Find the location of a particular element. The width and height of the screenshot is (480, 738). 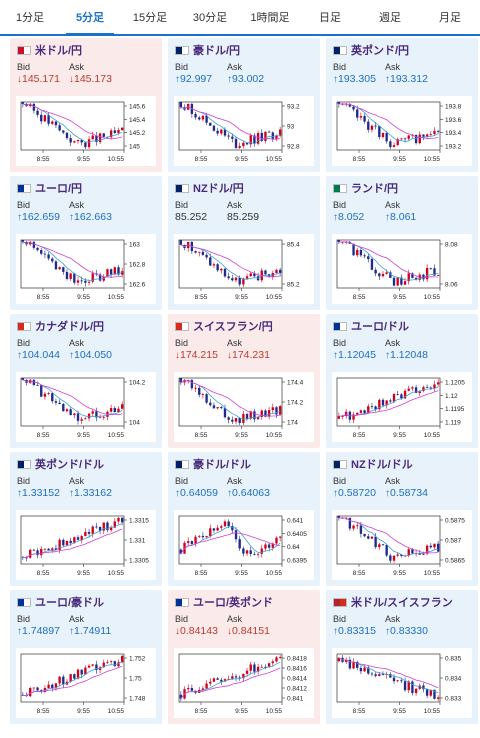

flag-left-part is located at coordinates (21, 464).